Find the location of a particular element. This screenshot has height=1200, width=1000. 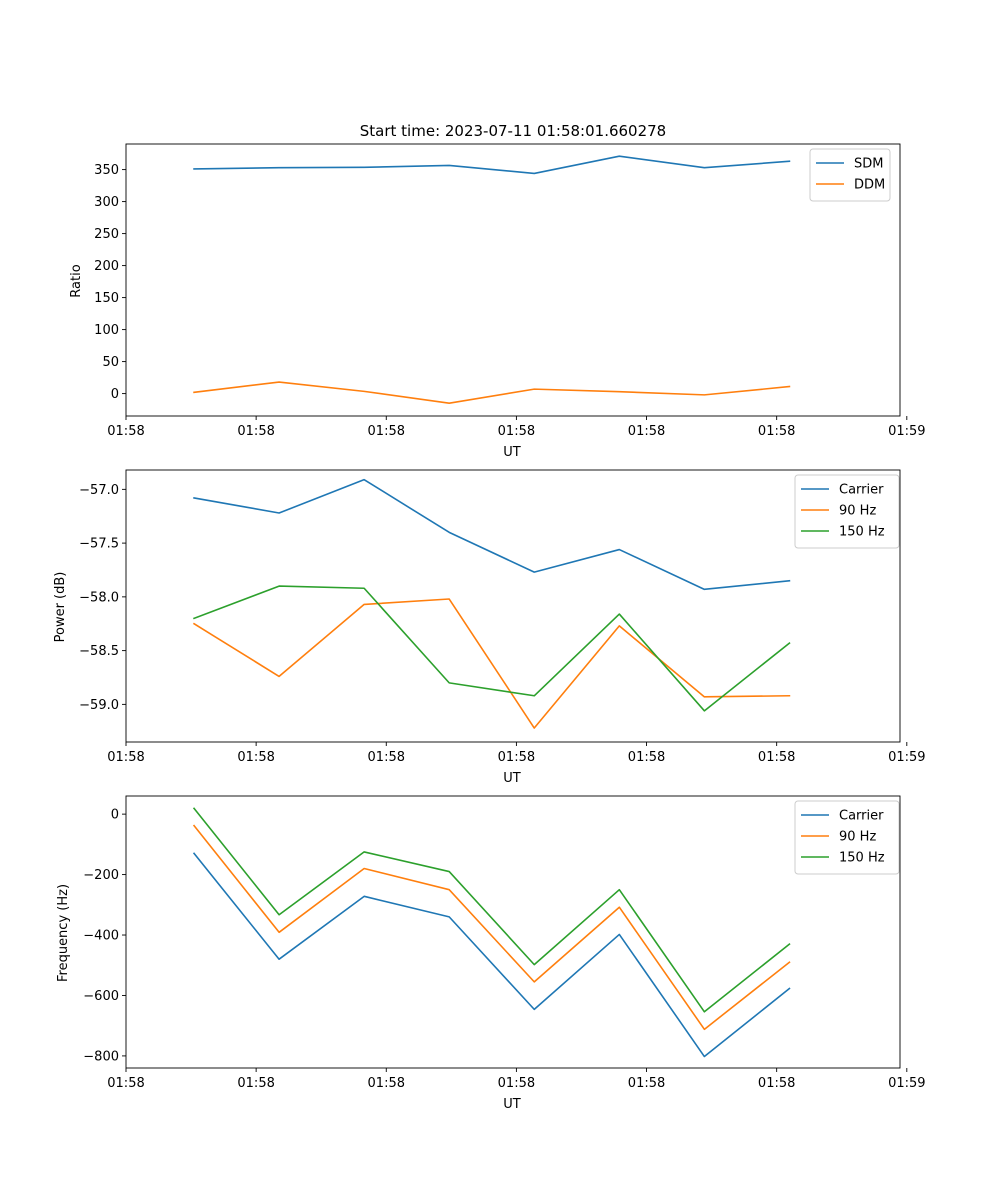

figure-title: Start time: 2023-07-11 01:58:01.660278 is located at coordinates (513, 131).